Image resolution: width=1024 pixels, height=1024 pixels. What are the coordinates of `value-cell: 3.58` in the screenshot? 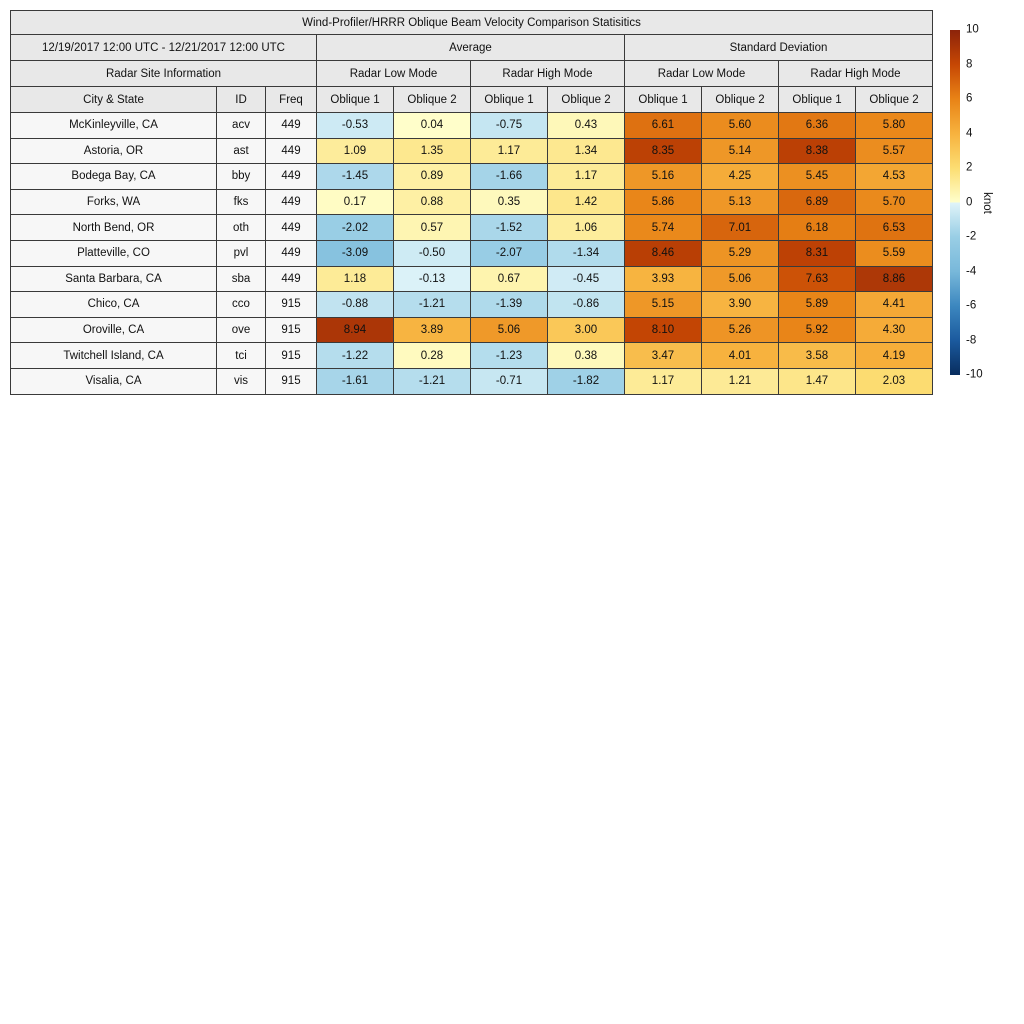 It's located at (817, 355).